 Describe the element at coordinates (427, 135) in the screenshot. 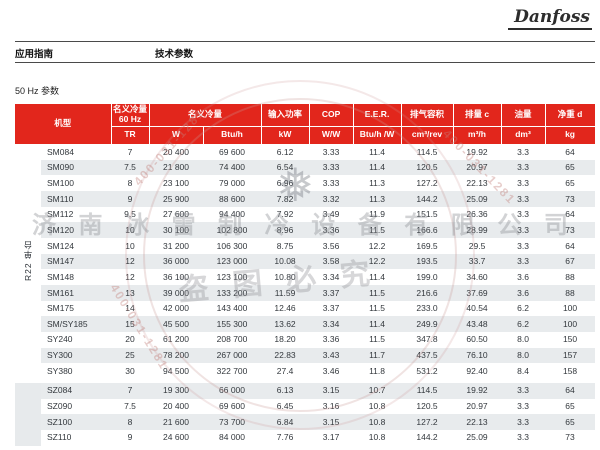

I see `unit-cm3rev: cm³/rev` at that location.